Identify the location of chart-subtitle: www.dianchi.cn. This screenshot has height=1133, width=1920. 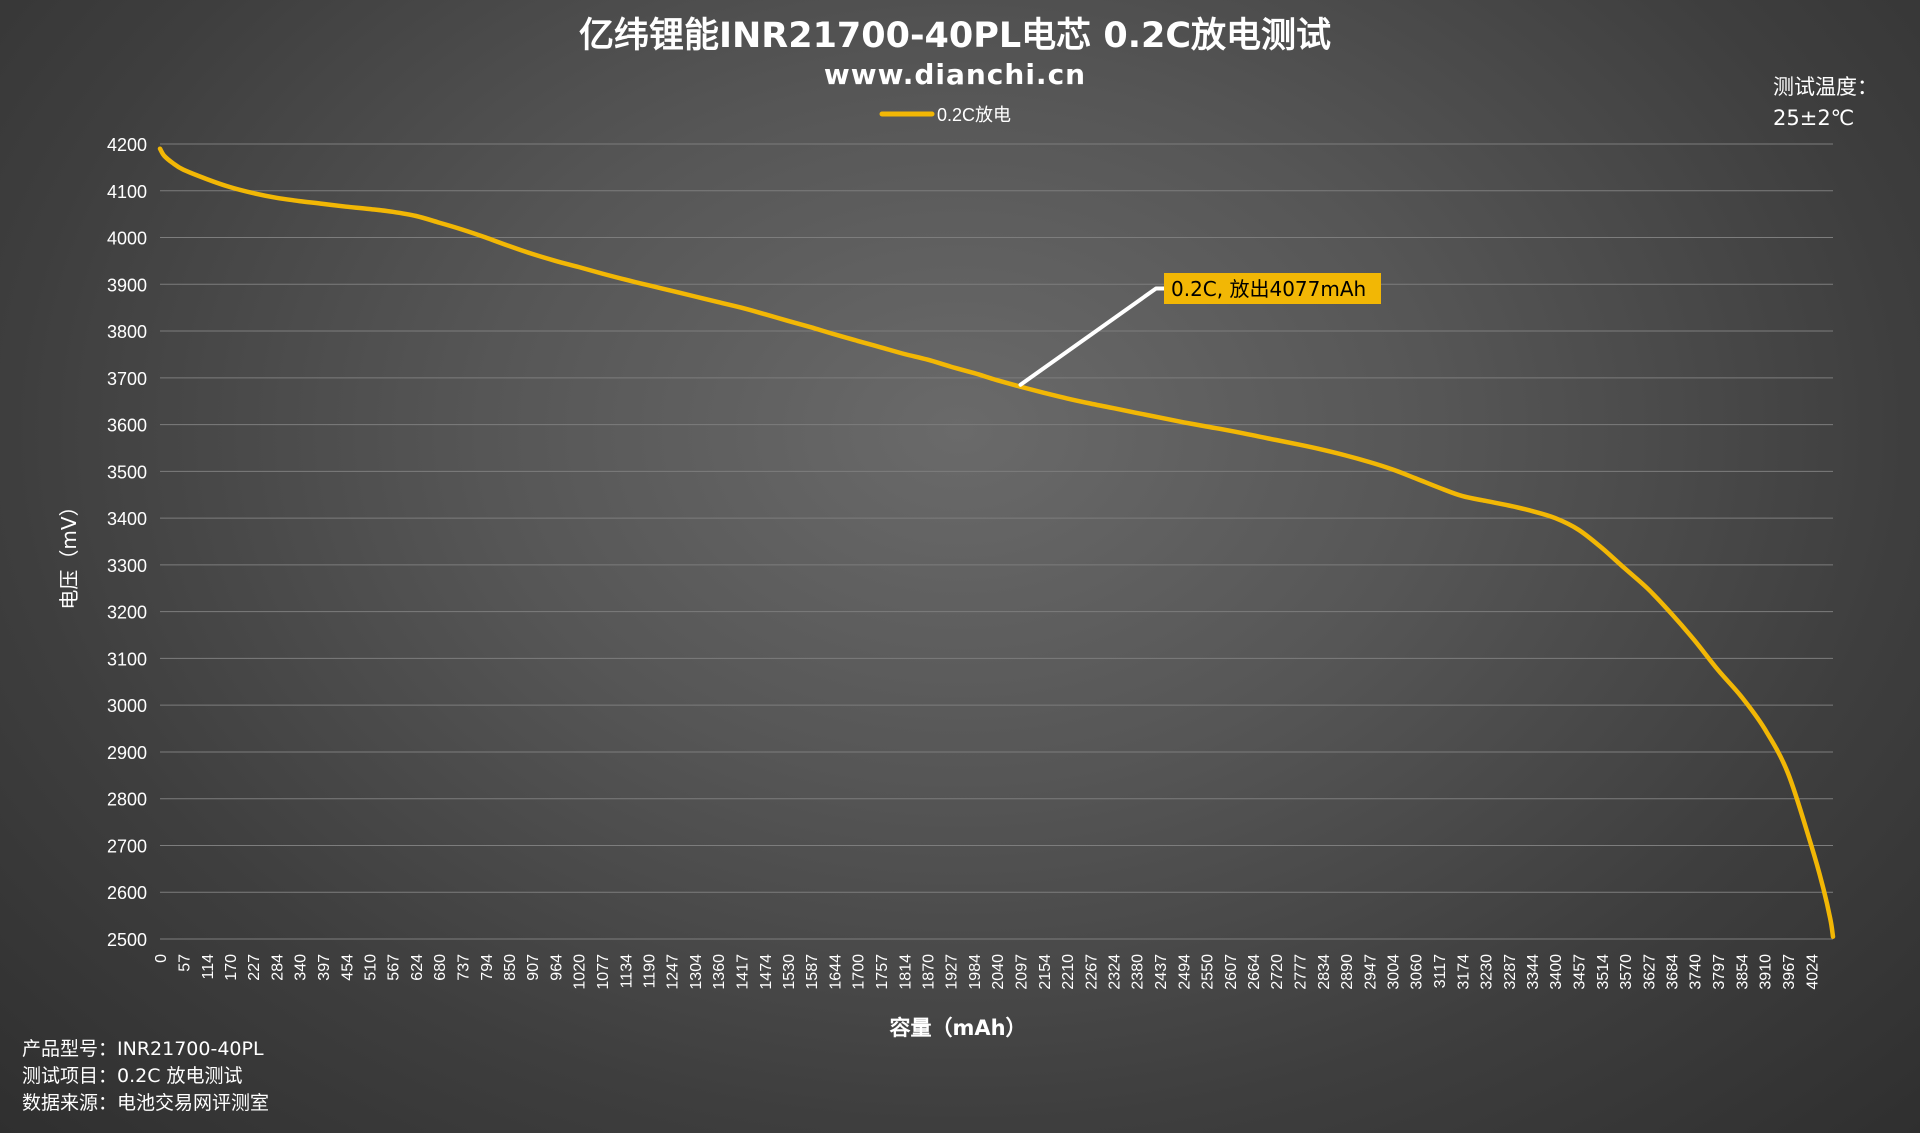
(955, 74).